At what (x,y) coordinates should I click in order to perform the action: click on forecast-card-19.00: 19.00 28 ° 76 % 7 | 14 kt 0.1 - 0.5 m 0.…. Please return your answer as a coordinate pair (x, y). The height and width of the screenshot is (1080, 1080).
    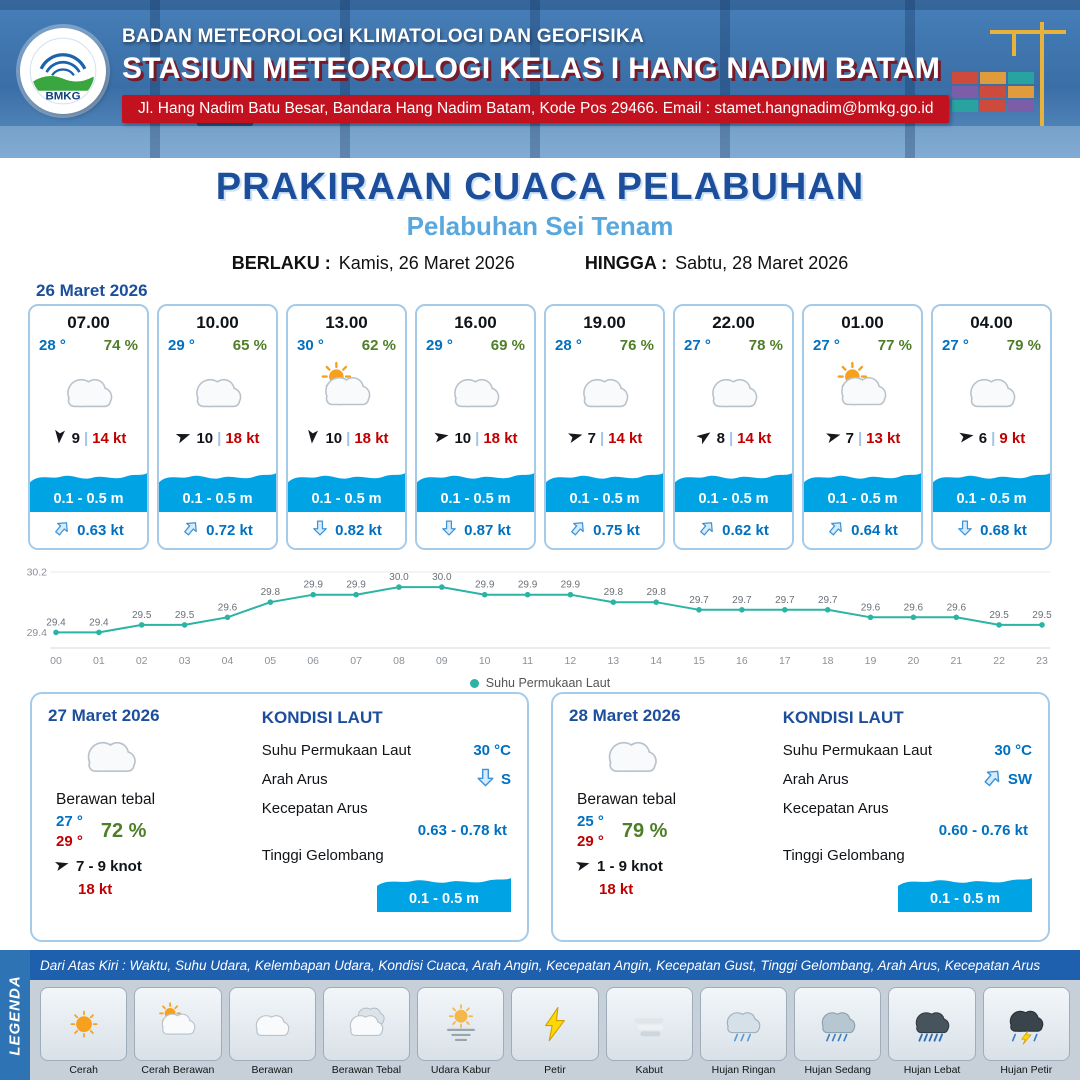
    Looking at the image, I should click on (604, 427).